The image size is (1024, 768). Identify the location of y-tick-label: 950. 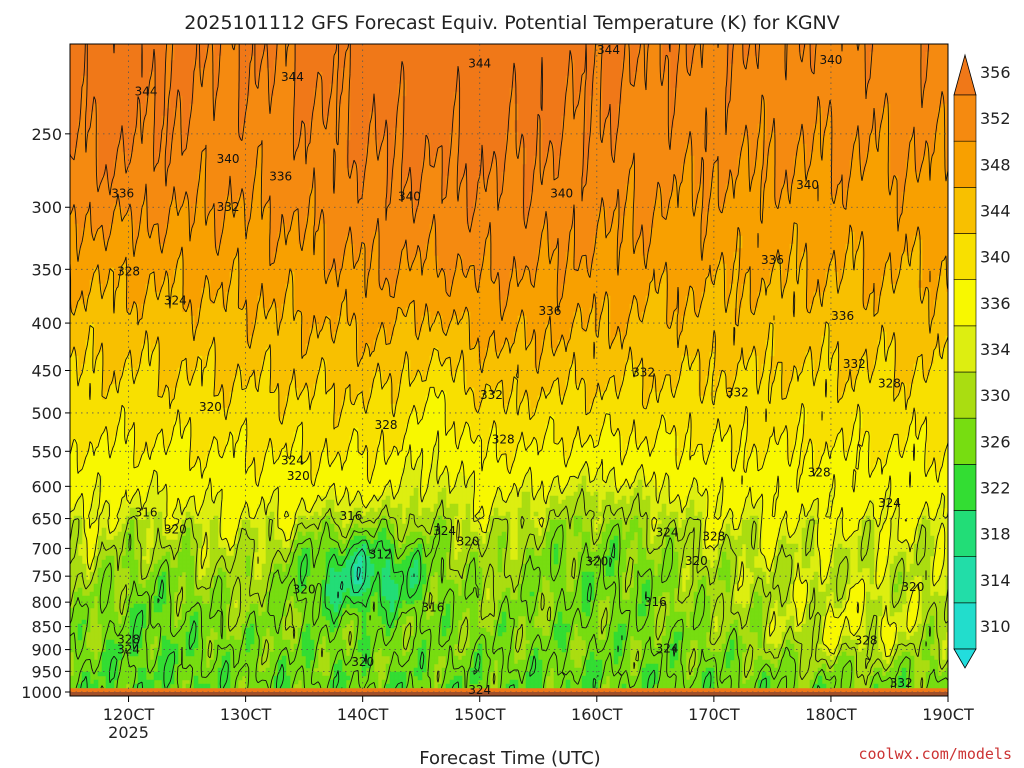
(46, 671).